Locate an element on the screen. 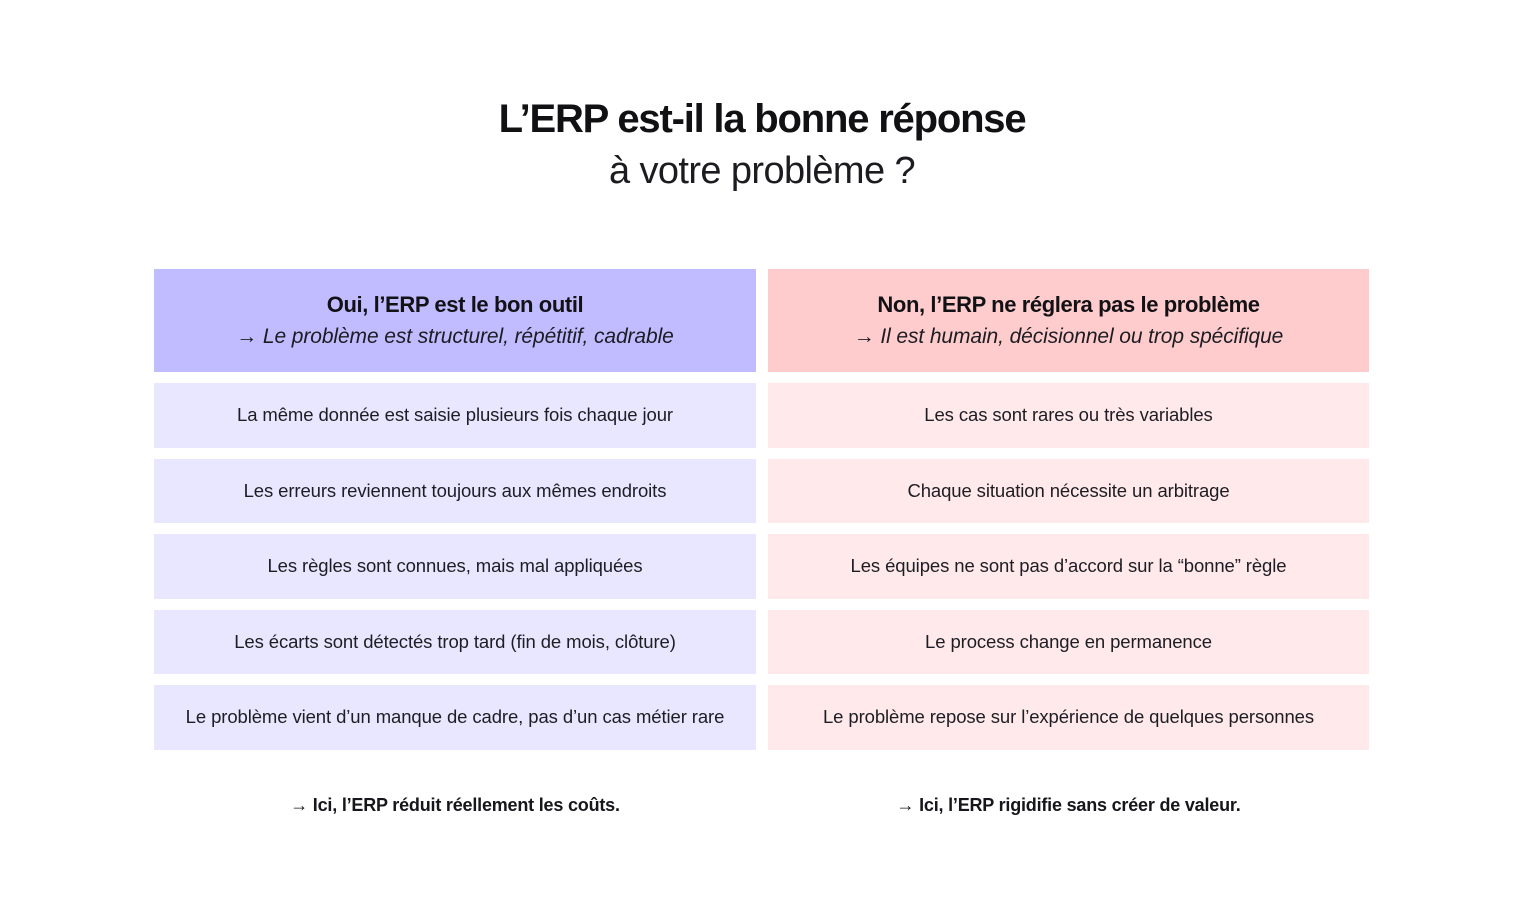 This screenshot has width=1524, height=917. list-item: Le process change en permanence is located at coordinates (1068, 641).